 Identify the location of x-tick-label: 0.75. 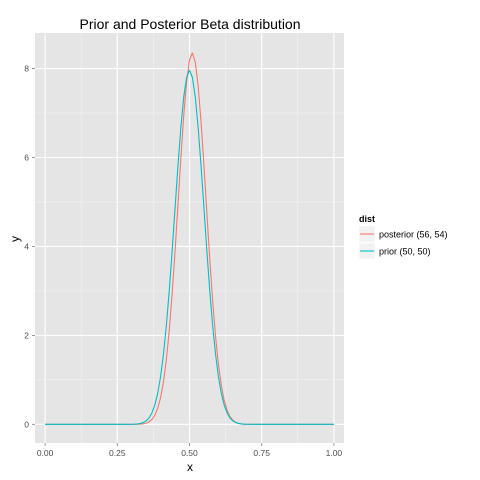
(261, 453).